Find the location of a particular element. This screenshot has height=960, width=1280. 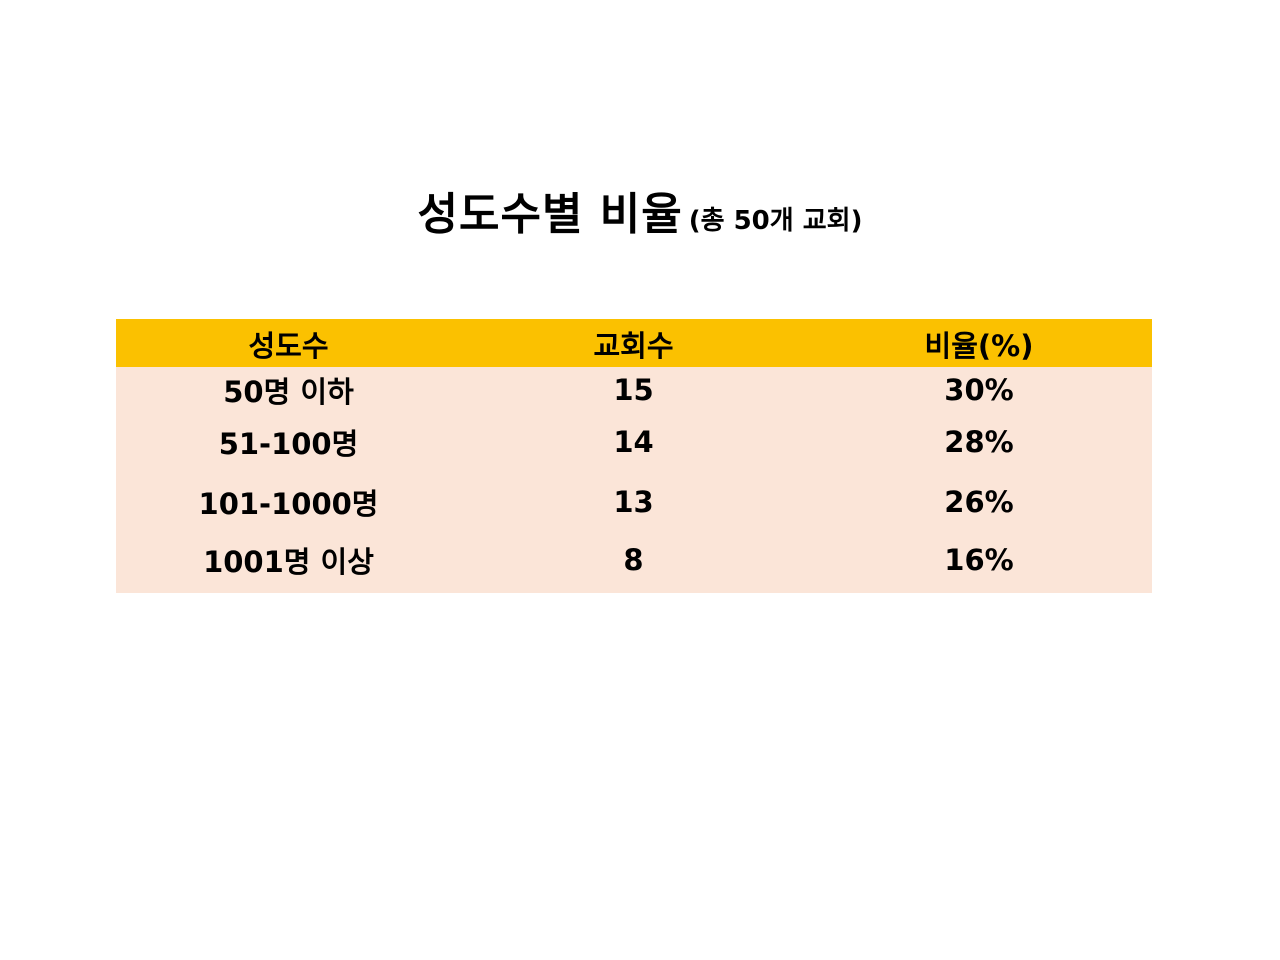

title-main: 성도수별 비율 is located at coordinates (550, 214).